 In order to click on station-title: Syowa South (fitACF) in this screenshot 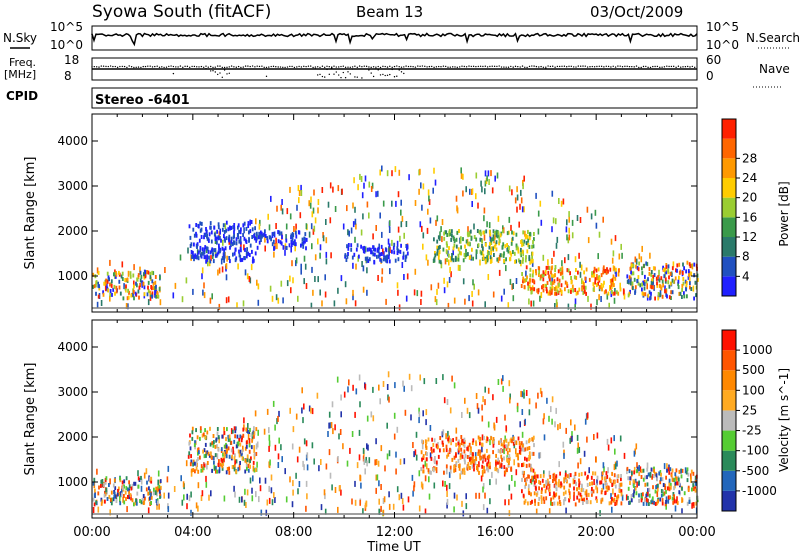, I will do `click(181, 12)`.